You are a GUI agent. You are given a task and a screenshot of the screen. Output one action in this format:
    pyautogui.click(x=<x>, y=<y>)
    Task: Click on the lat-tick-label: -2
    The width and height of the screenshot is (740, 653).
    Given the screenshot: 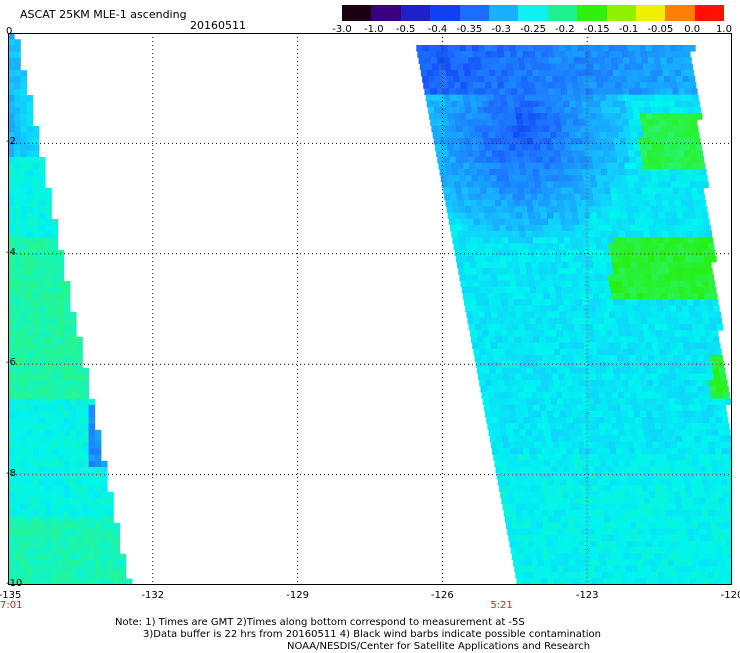 What is the action you would take?
    pyautogui.click(x=11, y=141)
    